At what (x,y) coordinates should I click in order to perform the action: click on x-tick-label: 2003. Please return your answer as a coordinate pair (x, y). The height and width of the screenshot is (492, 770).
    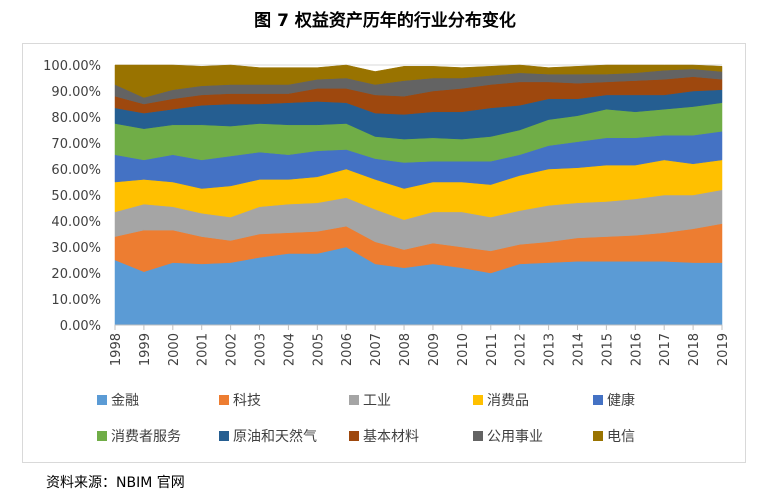
    Looking at the image, I should click on (261, 349).